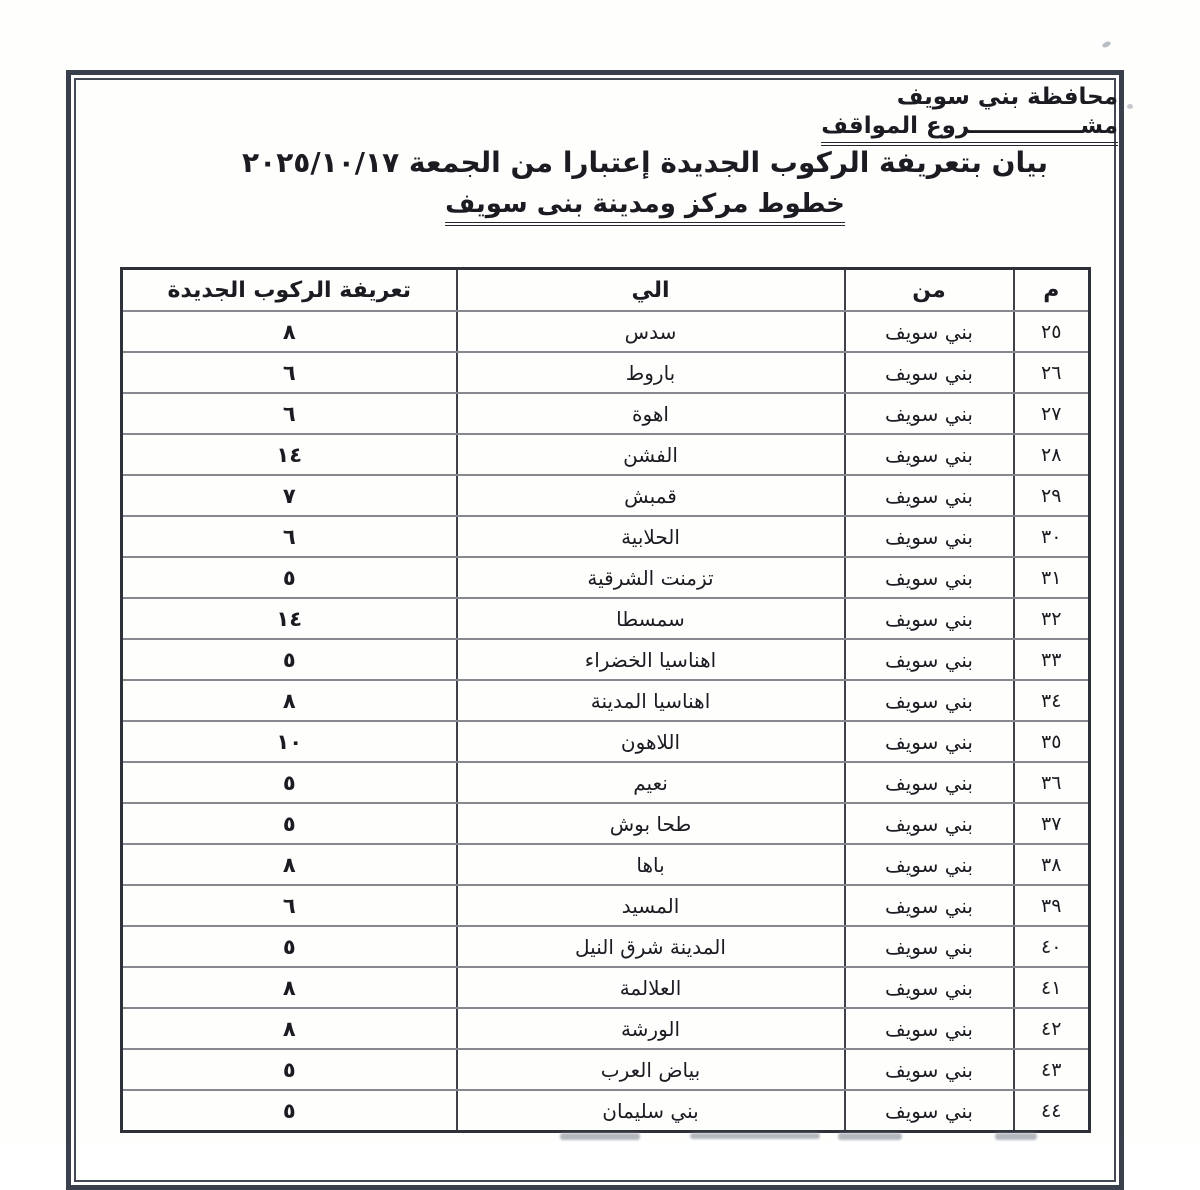  I want to click on row-number-cell: ٣٧, so click(1051, 823).